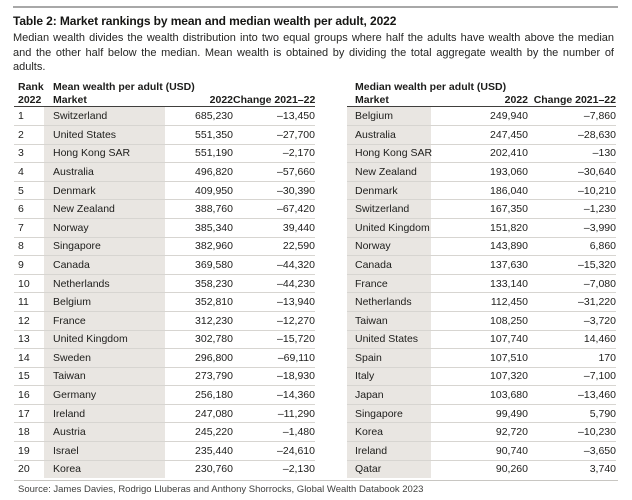  I want to click on cell-market: Sweden, so click(104, 358).